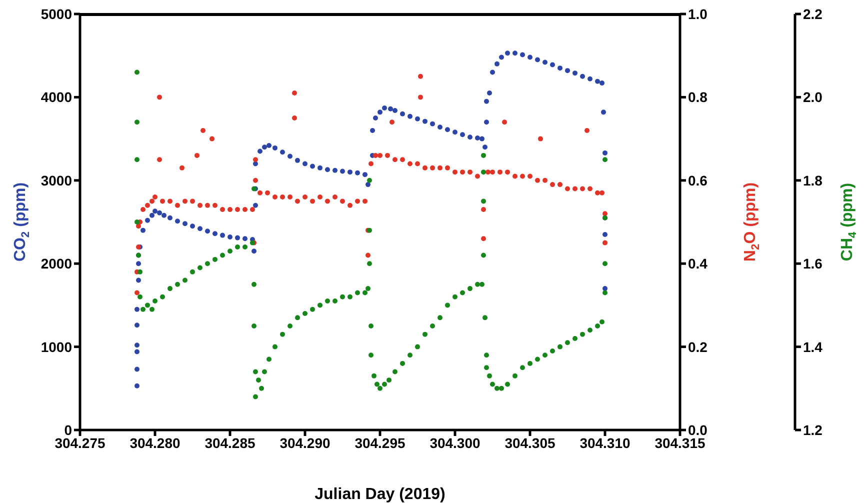  Describe the element at coordinates (56, 264) in the screenshot. I see `y-tick-label: 2000` at that location.